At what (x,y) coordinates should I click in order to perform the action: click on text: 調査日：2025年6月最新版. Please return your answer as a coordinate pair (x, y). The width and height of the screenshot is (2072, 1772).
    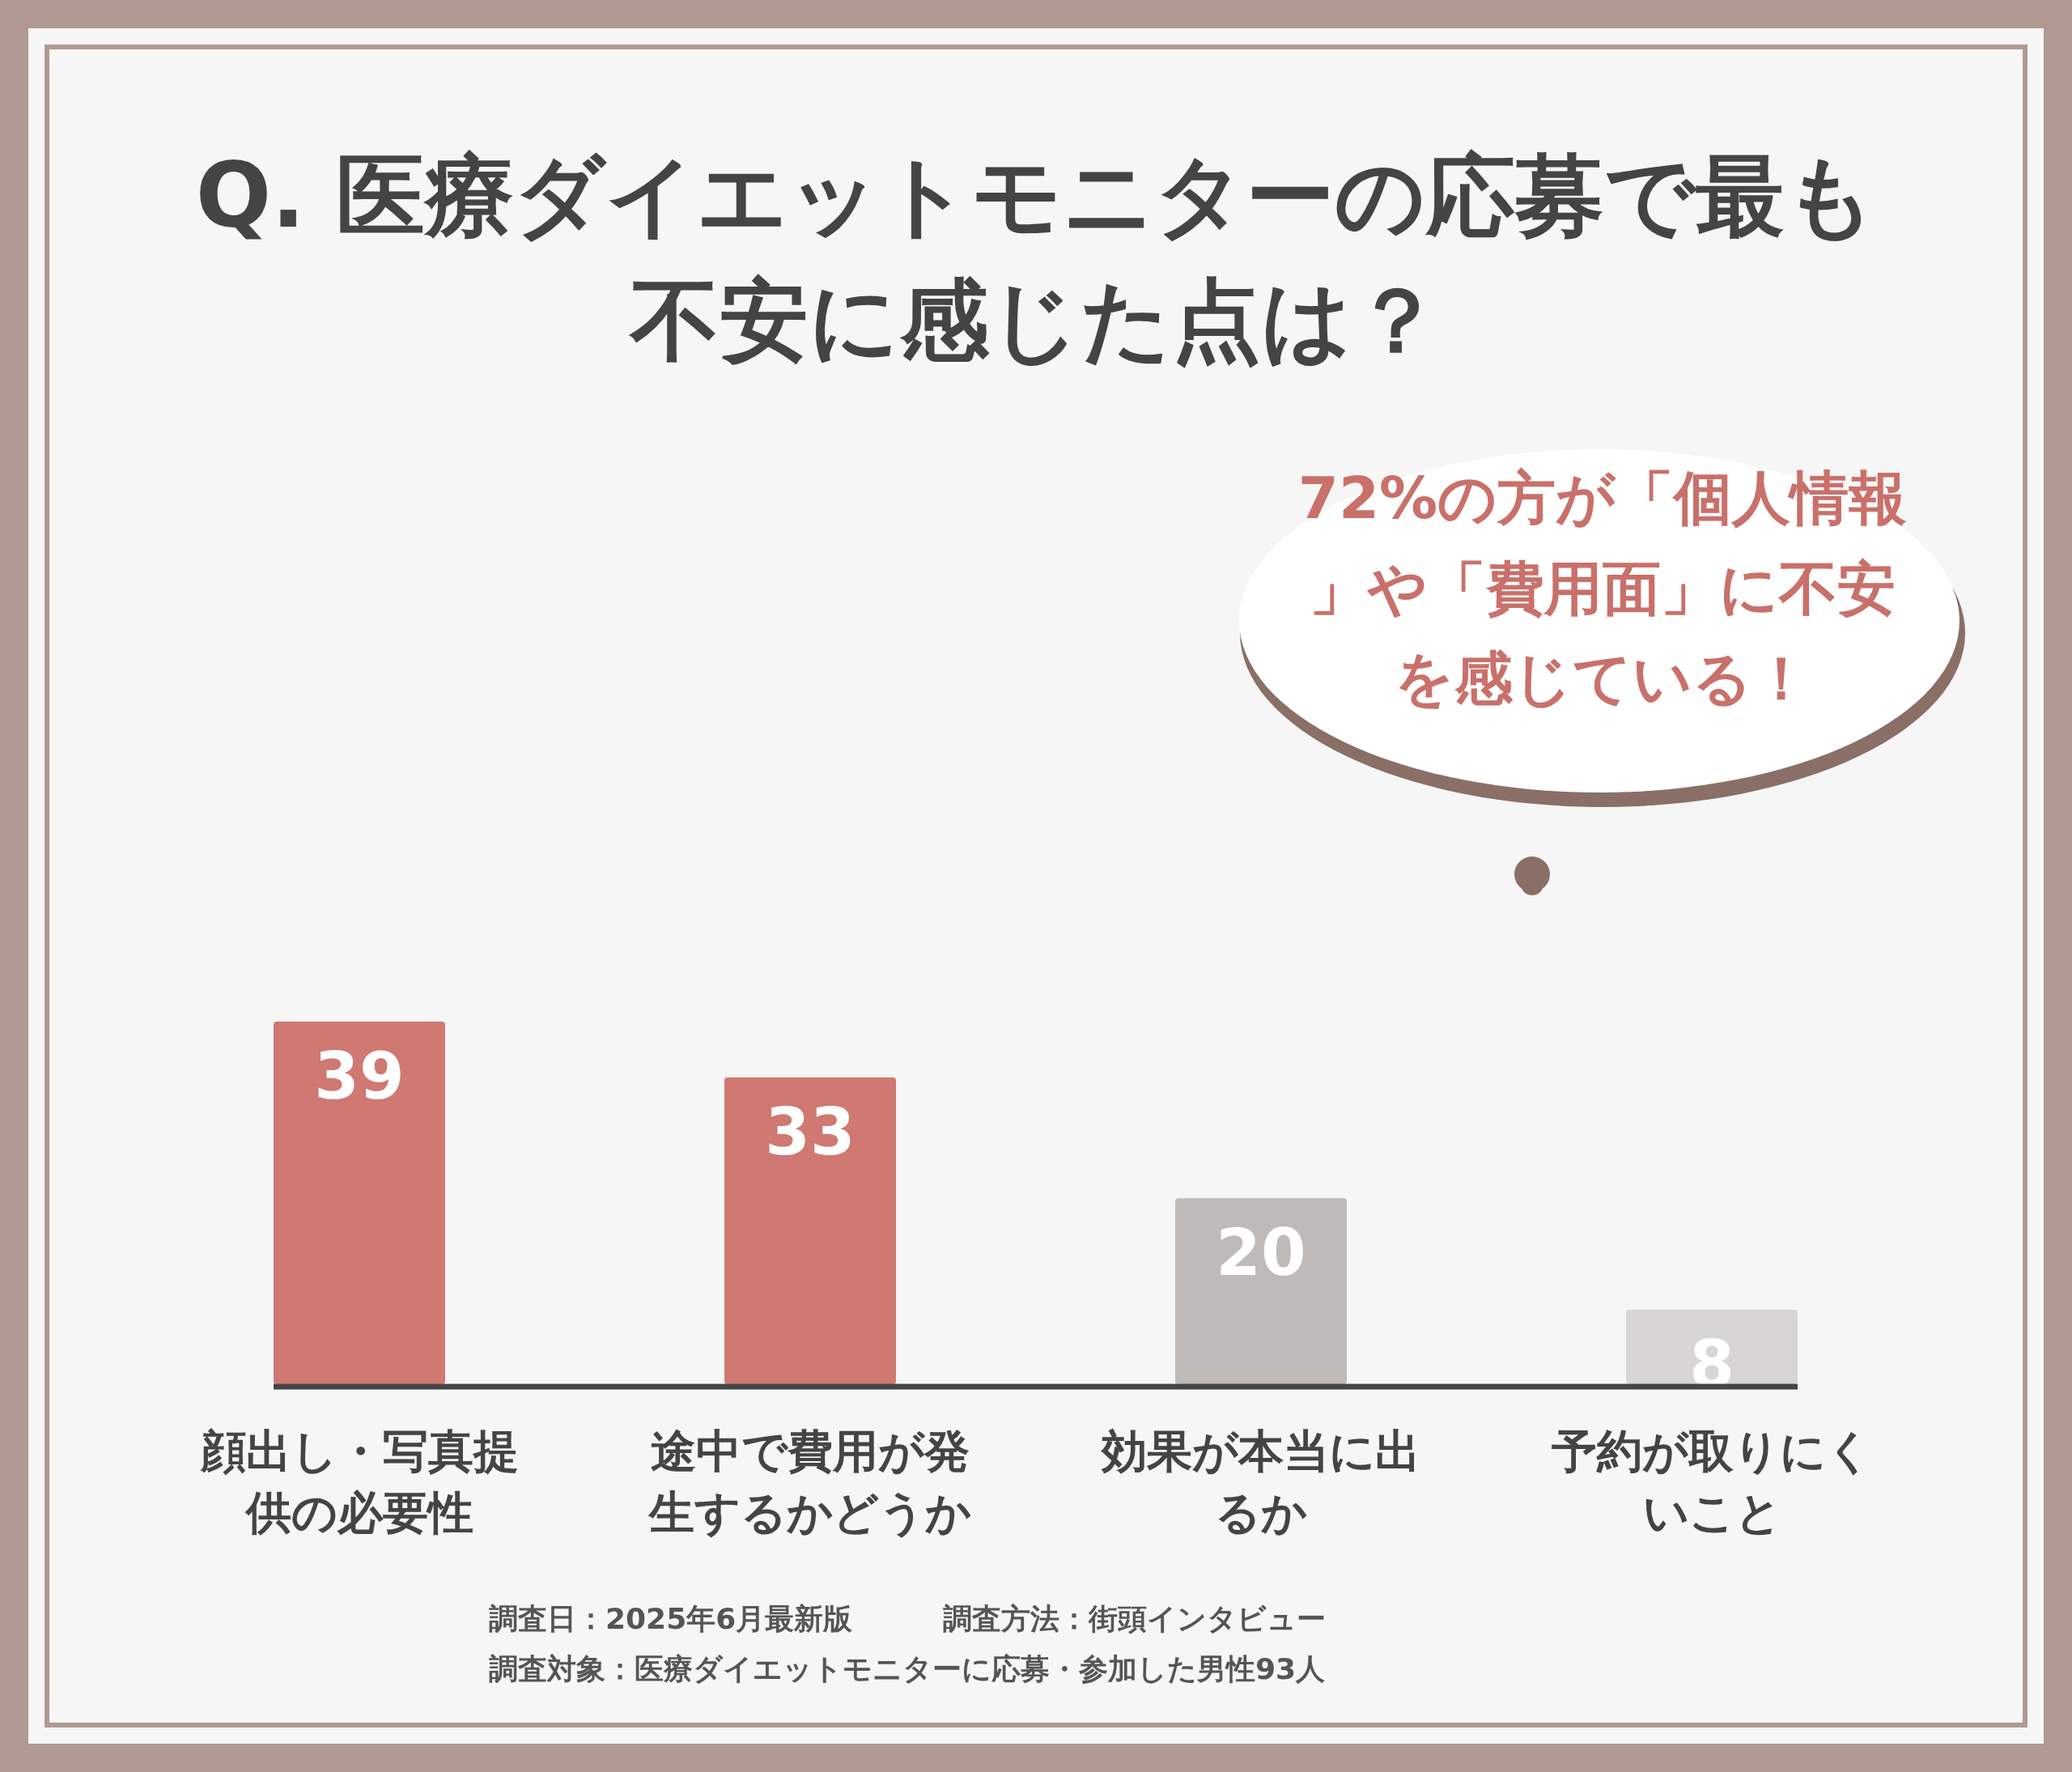
    Looking at the image, I should click on (671, 1619).